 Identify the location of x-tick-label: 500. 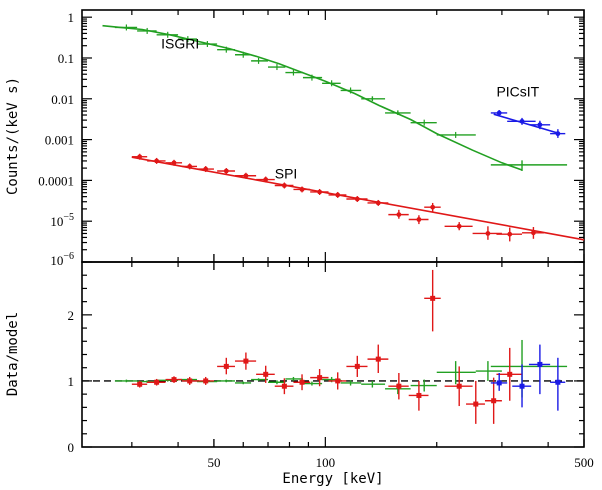
(584, 462).